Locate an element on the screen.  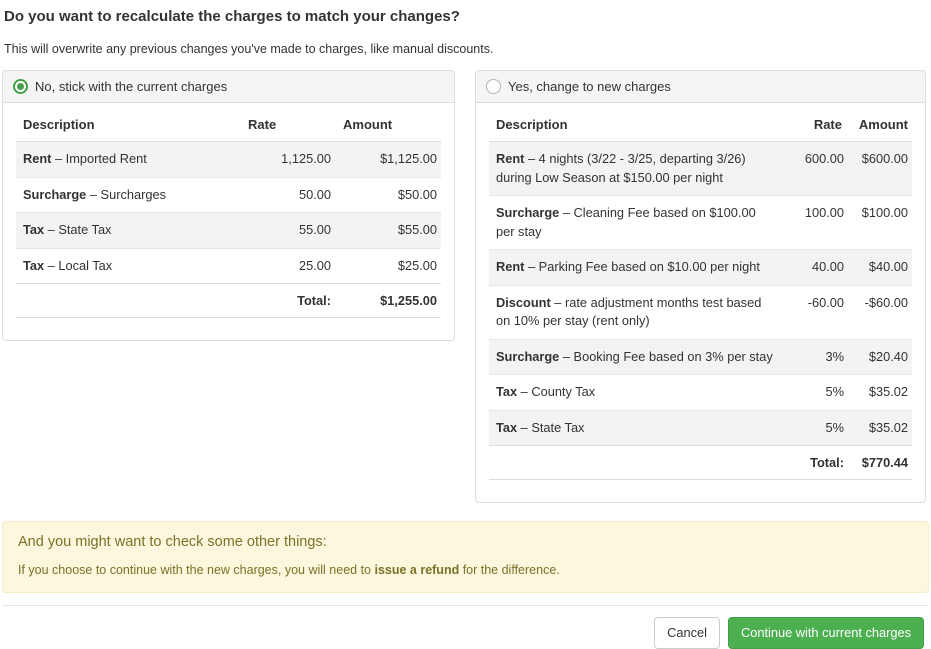
total-amount: $1,255.00 is located at coordinates (386, 301).